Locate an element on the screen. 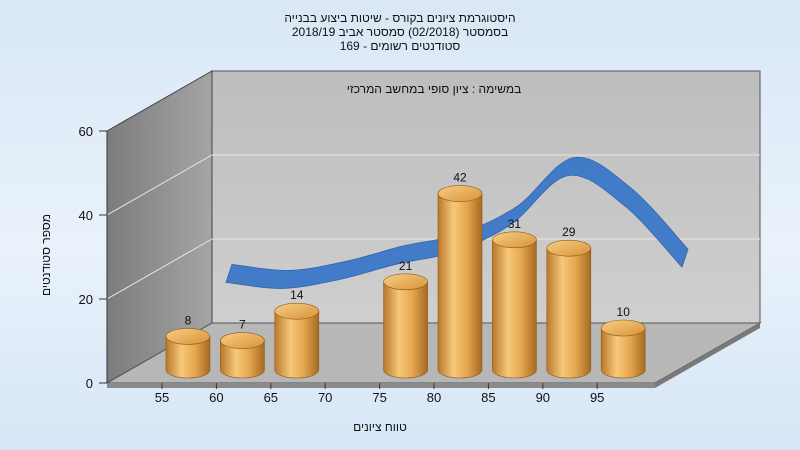 The height and width of the screenshot is (450, 800). x-tick-label: 90 is located at coordinates (543, 397).